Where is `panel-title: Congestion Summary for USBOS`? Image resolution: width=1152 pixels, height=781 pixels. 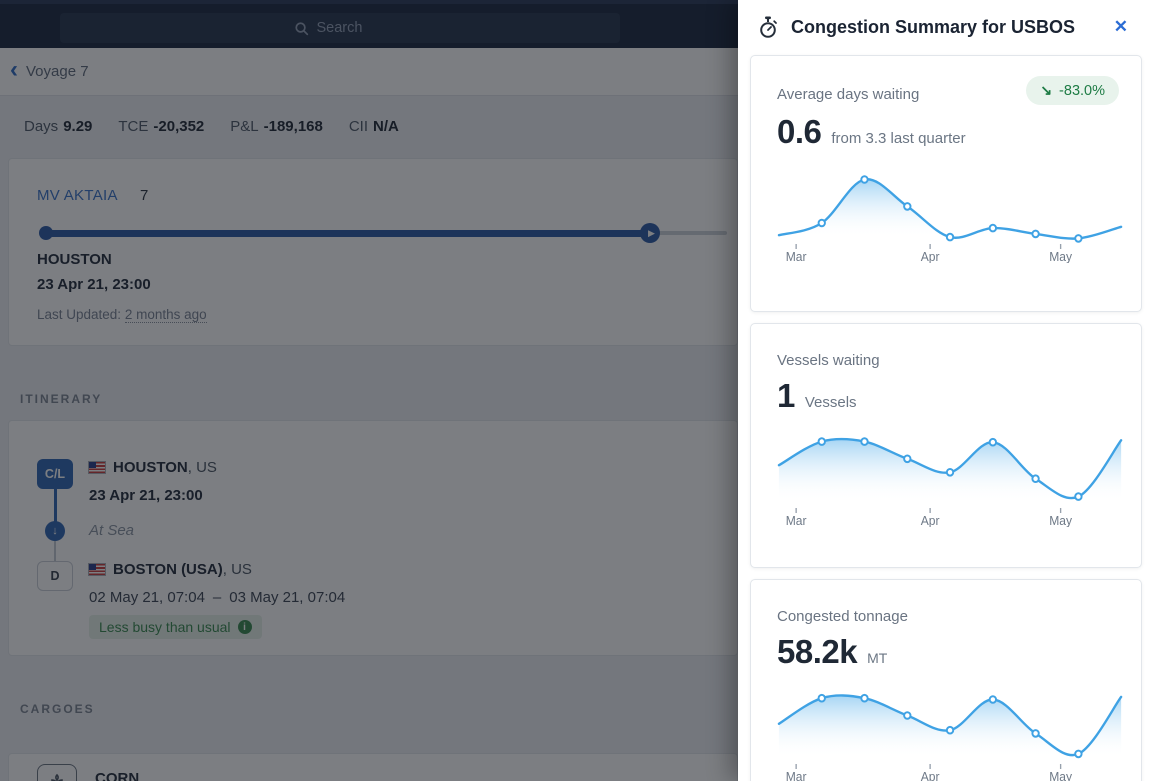
panel-title: Congestion Summary for USBOS is located at coordinates (933, 26).